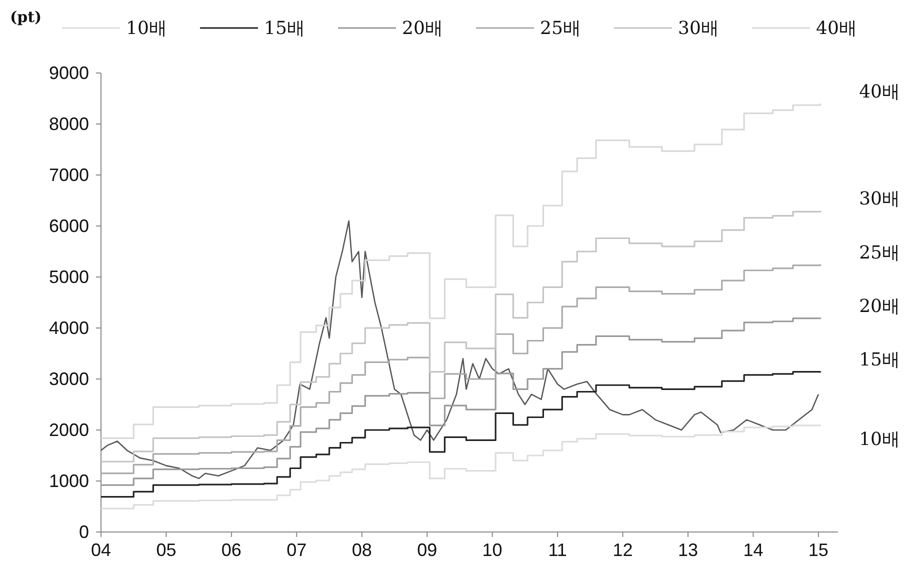 Image resolution: width=904 pixels, height=574 pixels. What do you see at coordinates (68, 226) in the screenshot?
I see `y-tick-label: 6000` at bounding box center [68, 226].